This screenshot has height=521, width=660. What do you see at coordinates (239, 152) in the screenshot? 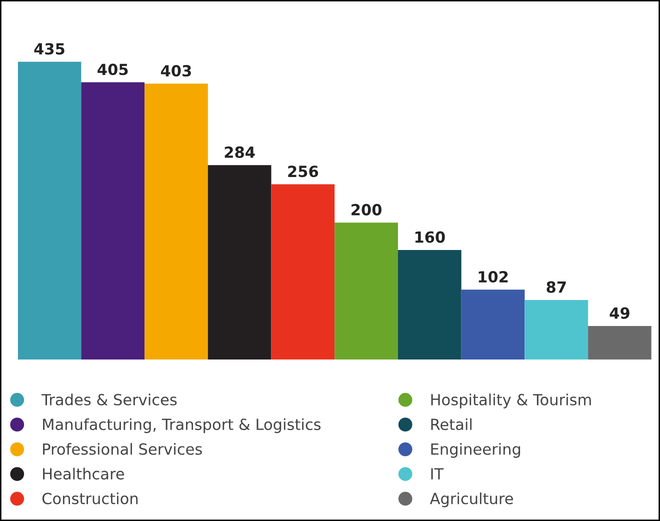
I see `data-label: 284` at bounding box center [239, 152].